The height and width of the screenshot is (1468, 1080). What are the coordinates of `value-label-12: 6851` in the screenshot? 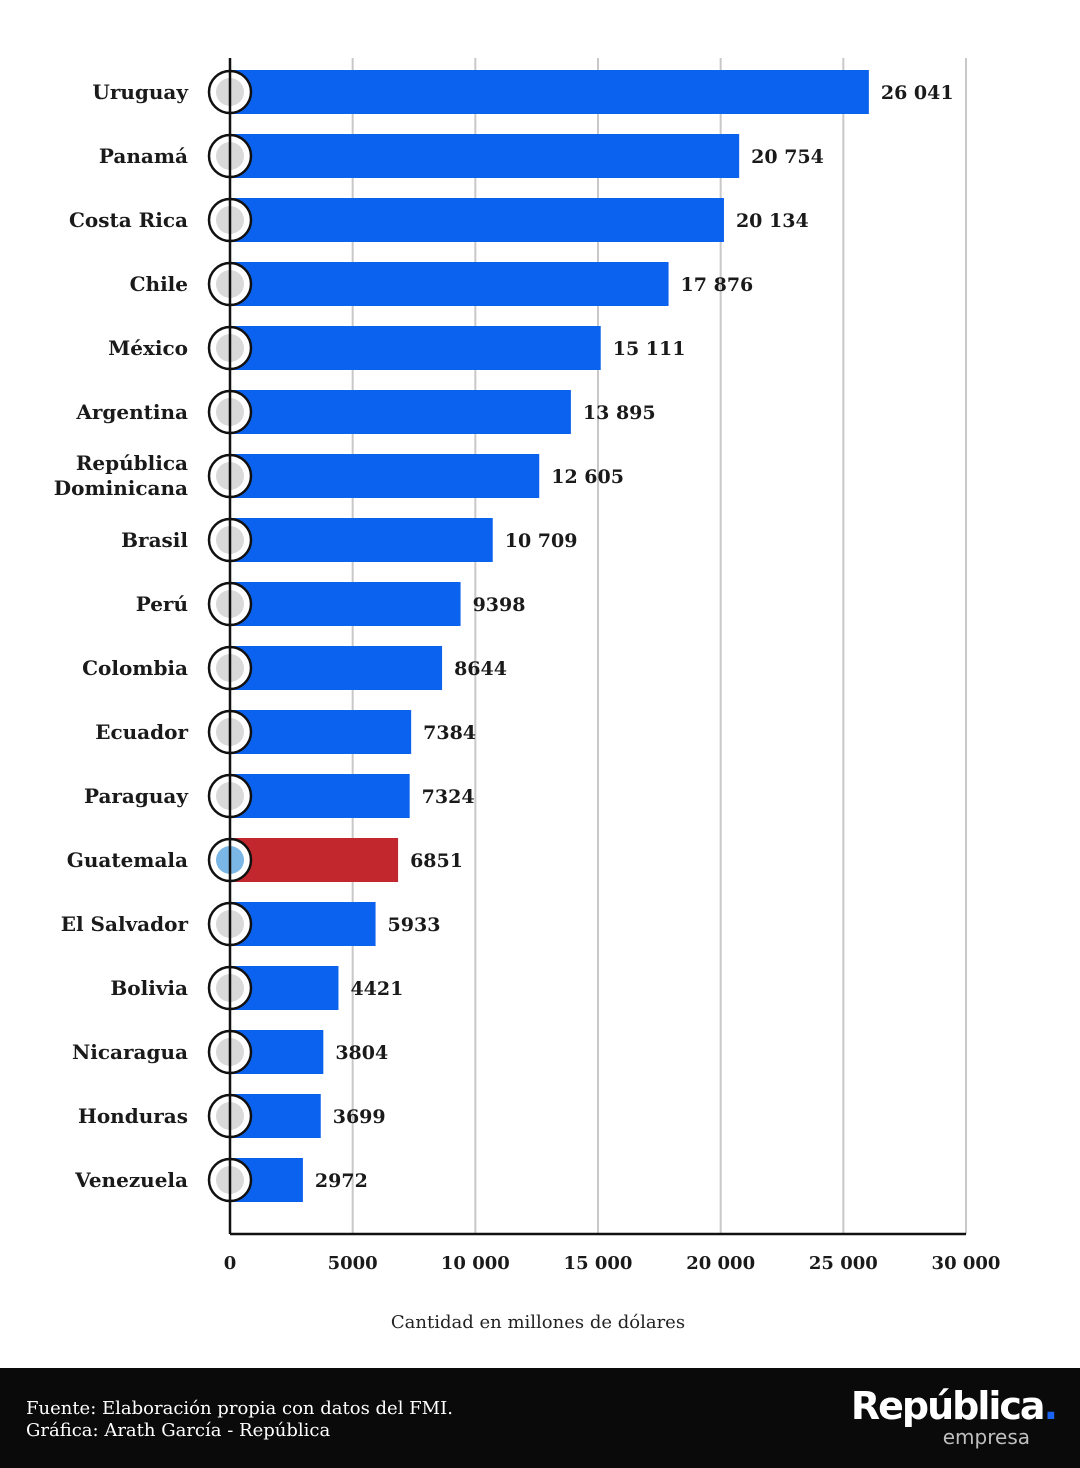 It's located at (436, 861).